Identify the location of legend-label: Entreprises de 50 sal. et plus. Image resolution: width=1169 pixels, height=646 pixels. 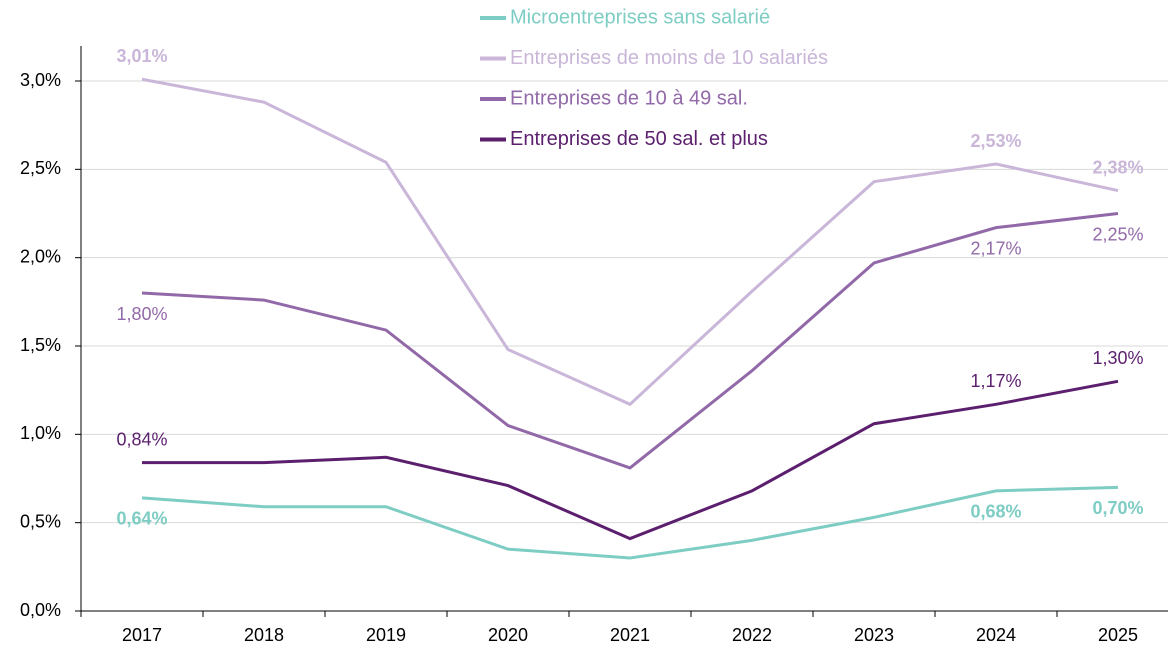
(639, 139).